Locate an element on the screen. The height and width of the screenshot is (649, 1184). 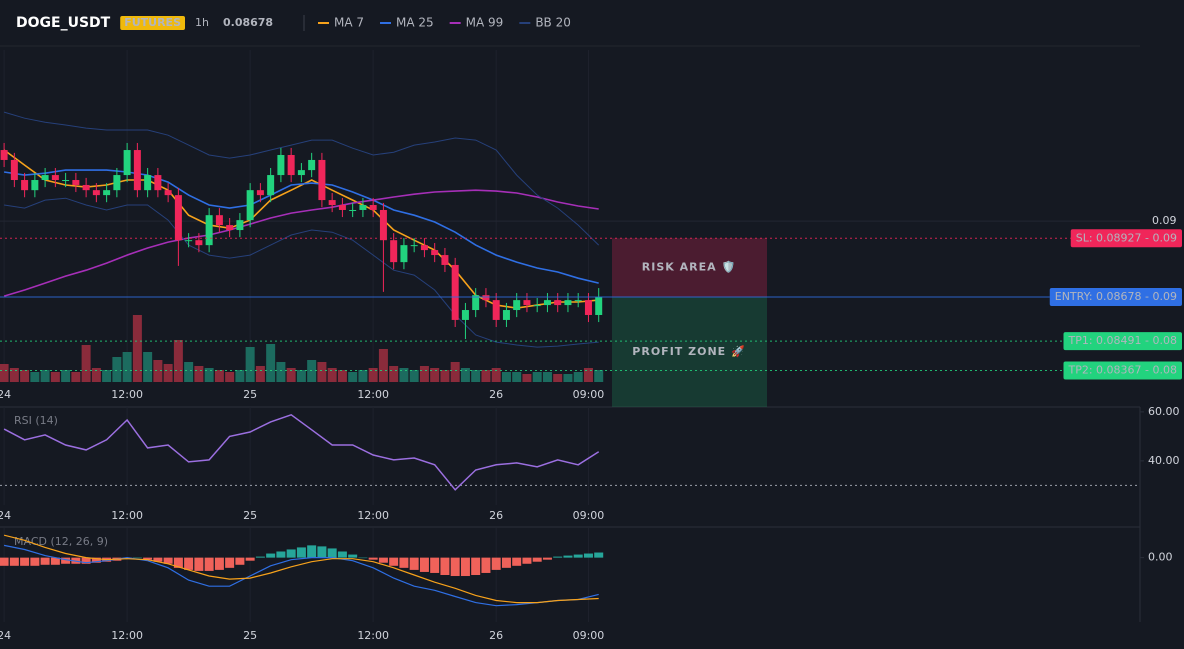
y-tick-label: 60.00 is located at coordinates (1164, 411).